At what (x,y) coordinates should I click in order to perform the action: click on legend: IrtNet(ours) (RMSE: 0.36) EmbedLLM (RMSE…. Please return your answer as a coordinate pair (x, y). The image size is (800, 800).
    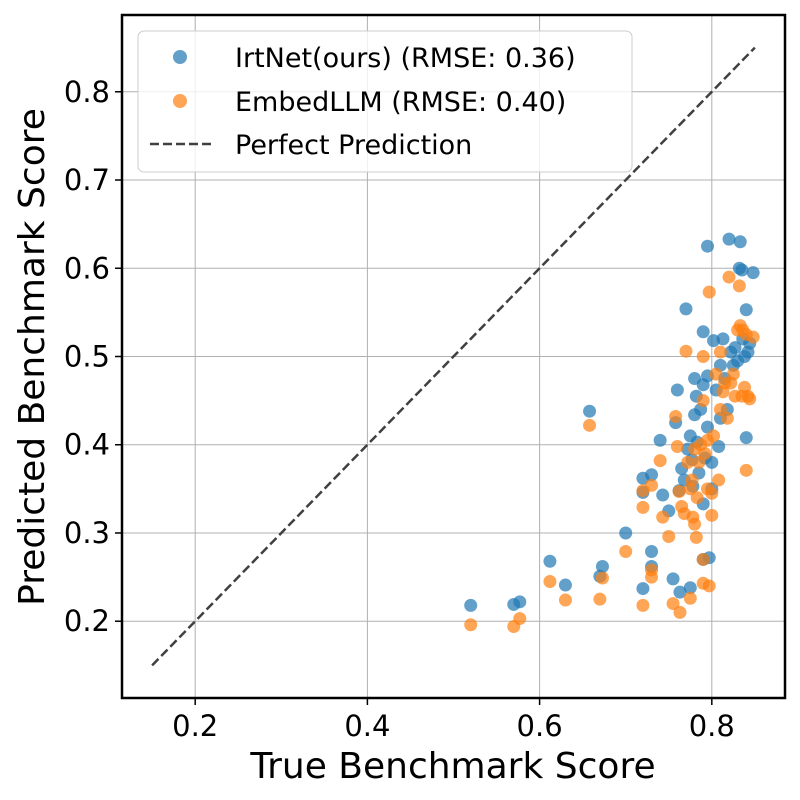
    Looking at the image, I should click on (385, 101).